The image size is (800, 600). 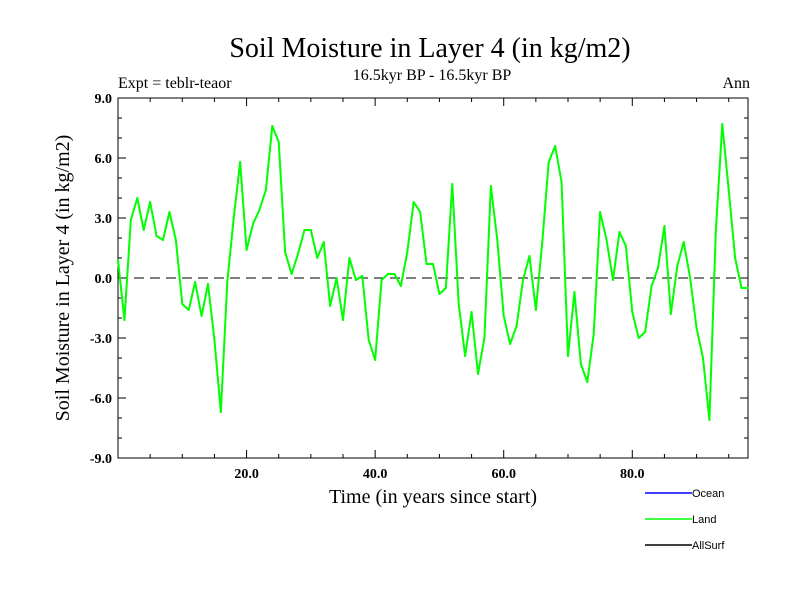 What do you see at coordinates (708, 494) in the screenshot?
I see `legend-label: Ocean` at bounding box center [708, 494].